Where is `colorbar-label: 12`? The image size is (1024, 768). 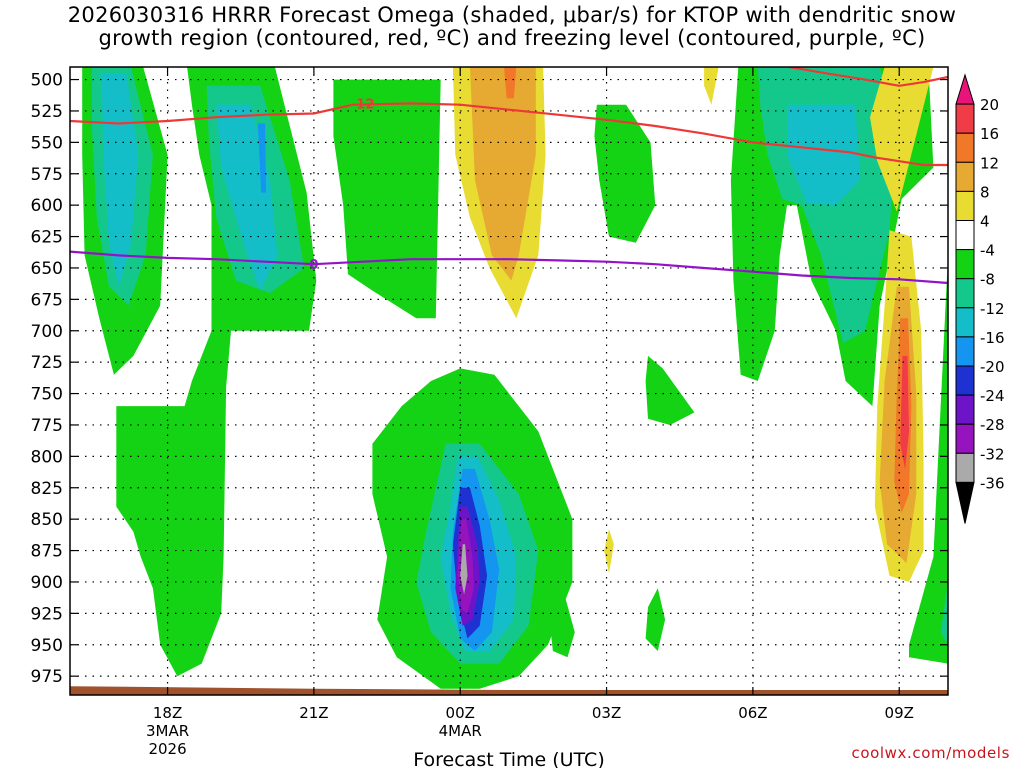
colorbar-label: 12 is located at coordinates (989, 163).